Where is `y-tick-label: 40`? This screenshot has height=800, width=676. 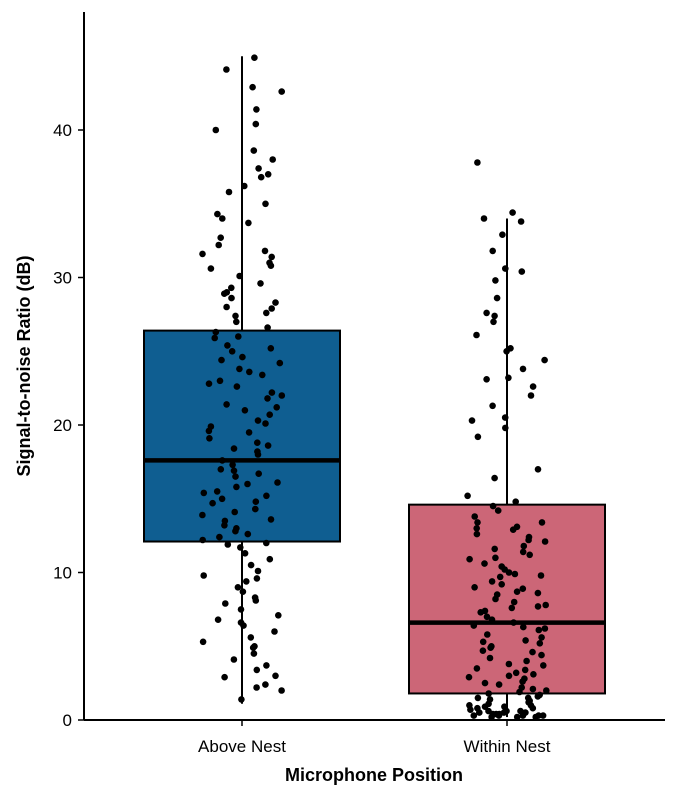
y-tick-label: 40 is located at coordinates (62, 130).